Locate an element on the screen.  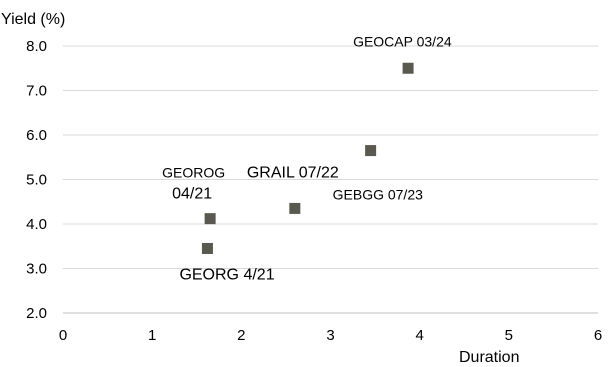
y-tick-label: 7.0 is located at coordinates (36, 91).